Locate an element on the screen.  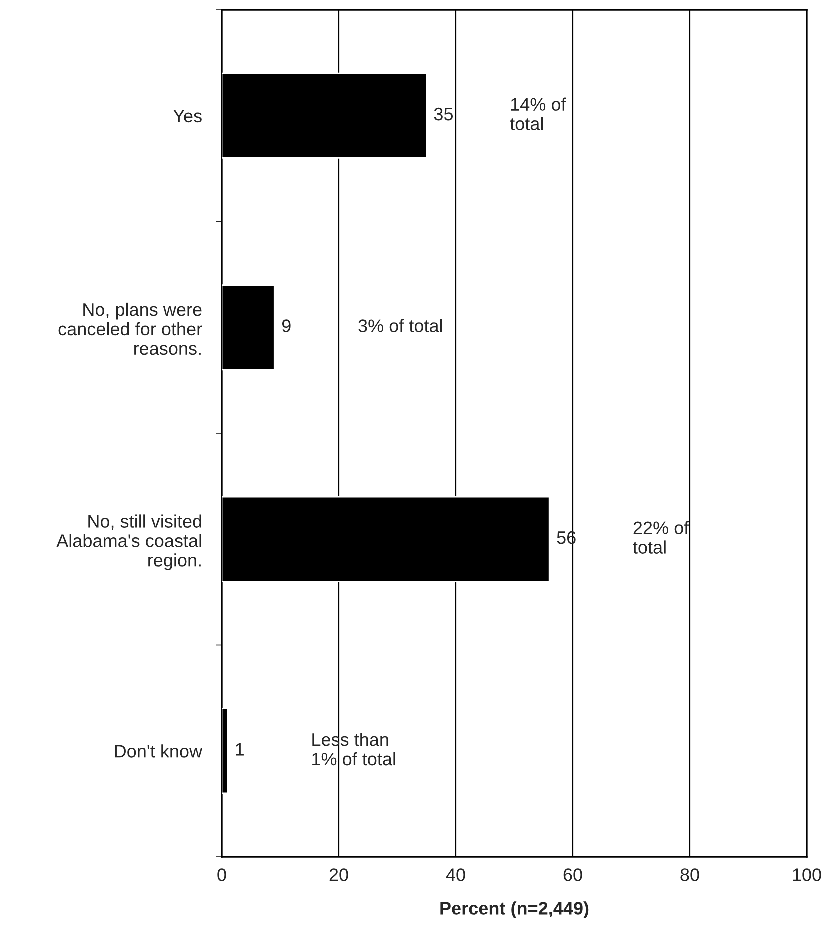
annotation: 14% of total is located at coordinates (538, 114).